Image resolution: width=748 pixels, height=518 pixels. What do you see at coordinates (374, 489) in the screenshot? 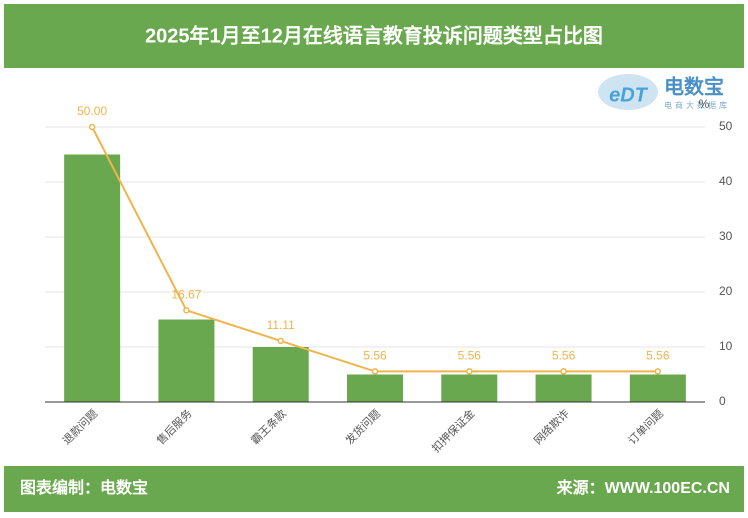
I see `footer-band` at bounding box center [374, 489].